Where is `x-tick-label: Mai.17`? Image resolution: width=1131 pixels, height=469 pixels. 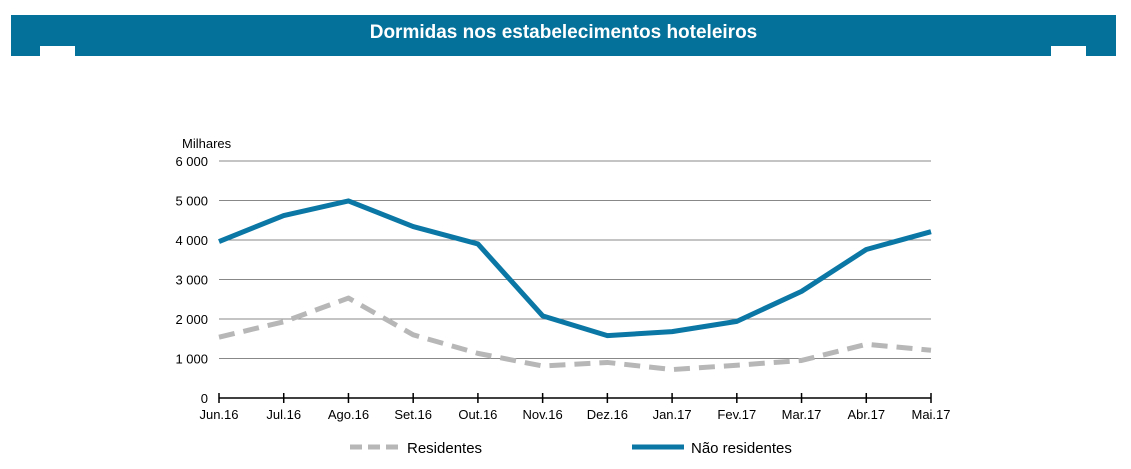 x-tick-label: Mai.17 is located at coordinates (930, 414).